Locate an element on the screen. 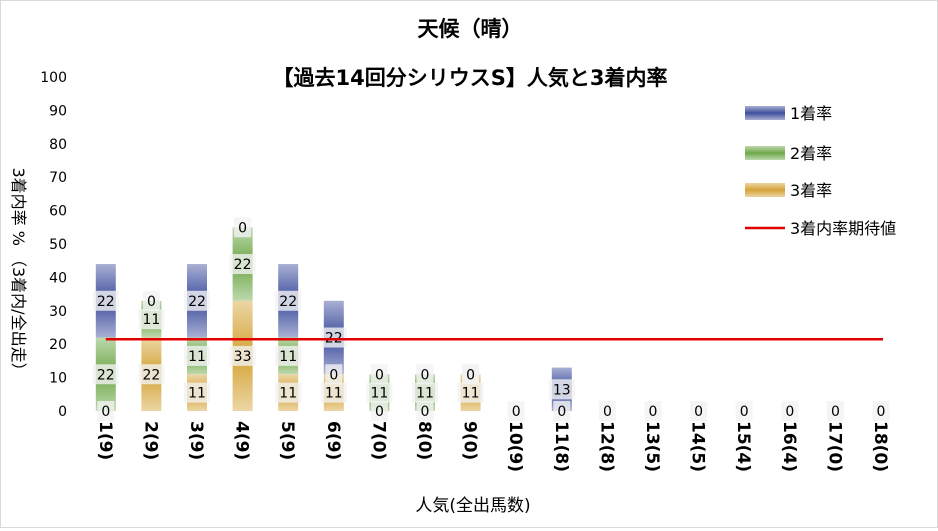 This screenshot has height=531, width=938. y-ticks: 0 10 20 30 40 50 60 70 80 90 100 is located at coordinates (53, 245).